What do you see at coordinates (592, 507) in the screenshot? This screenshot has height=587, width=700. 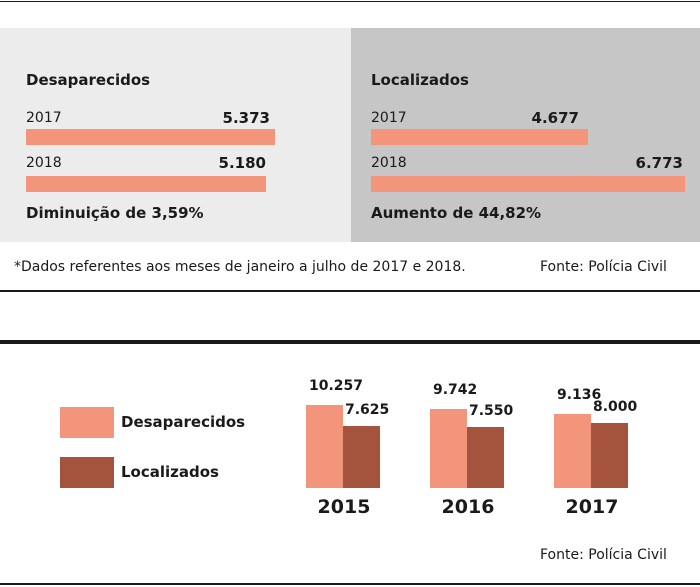 I see `category-label: 2017` at bounding box center [592, 507].